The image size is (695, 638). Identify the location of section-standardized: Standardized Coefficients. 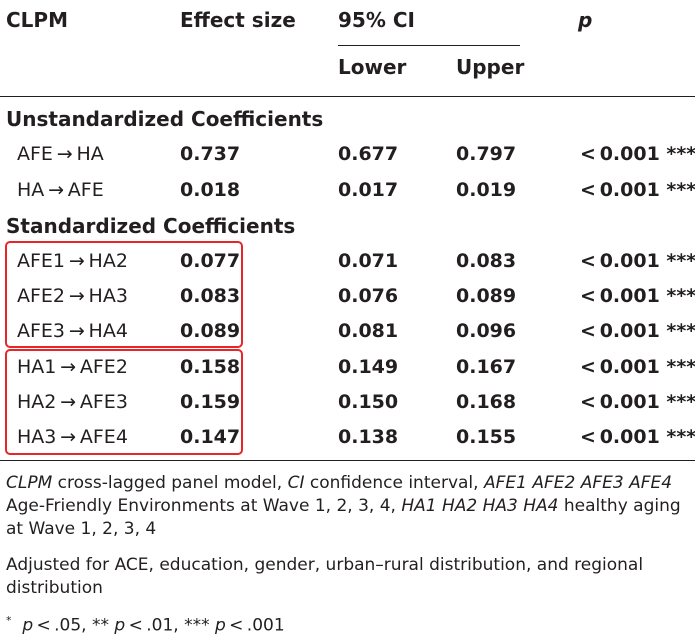
(151, 226).